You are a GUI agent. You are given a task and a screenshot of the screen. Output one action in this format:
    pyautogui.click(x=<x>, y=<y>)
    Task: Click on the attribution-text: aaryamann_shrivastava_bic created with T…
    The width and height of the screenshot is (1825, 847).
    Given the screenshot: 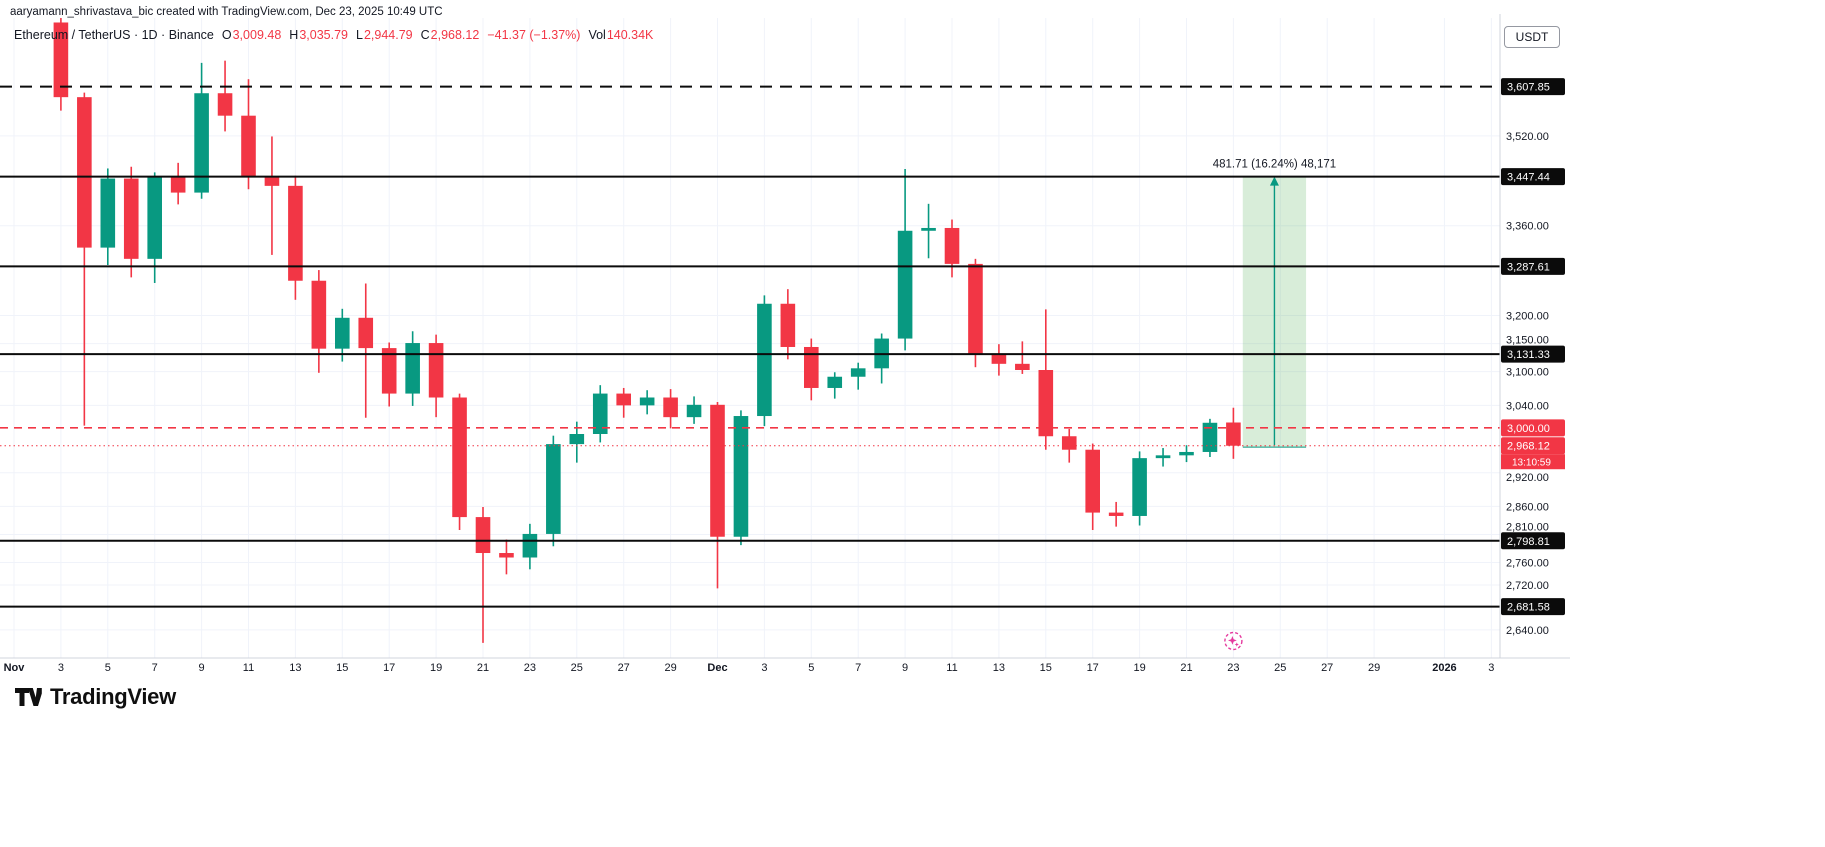 What is the action you would take?
    pyautogui.click(x=226, y=12)
    